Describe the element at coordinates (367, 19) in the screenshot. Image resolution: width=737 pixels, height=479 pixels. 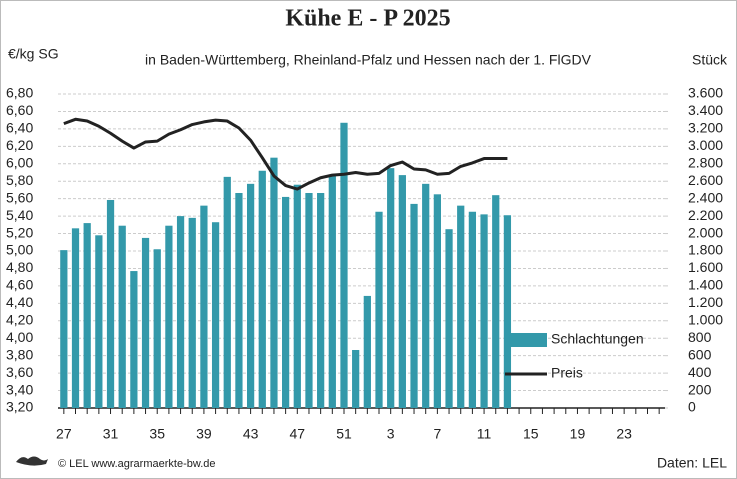
I see `chart-title: Kühe E - P 2025` at that location.